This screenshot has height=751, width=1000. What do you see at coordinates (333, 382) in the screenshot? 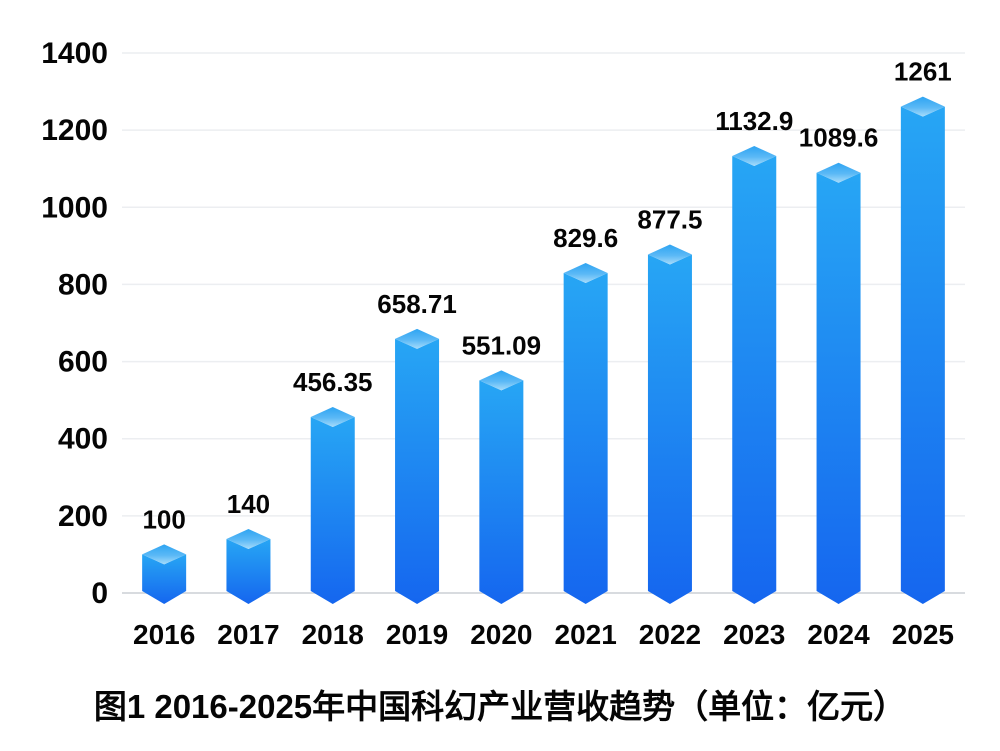
I see `value-label: 456.35` at bounding box center [333, 382].